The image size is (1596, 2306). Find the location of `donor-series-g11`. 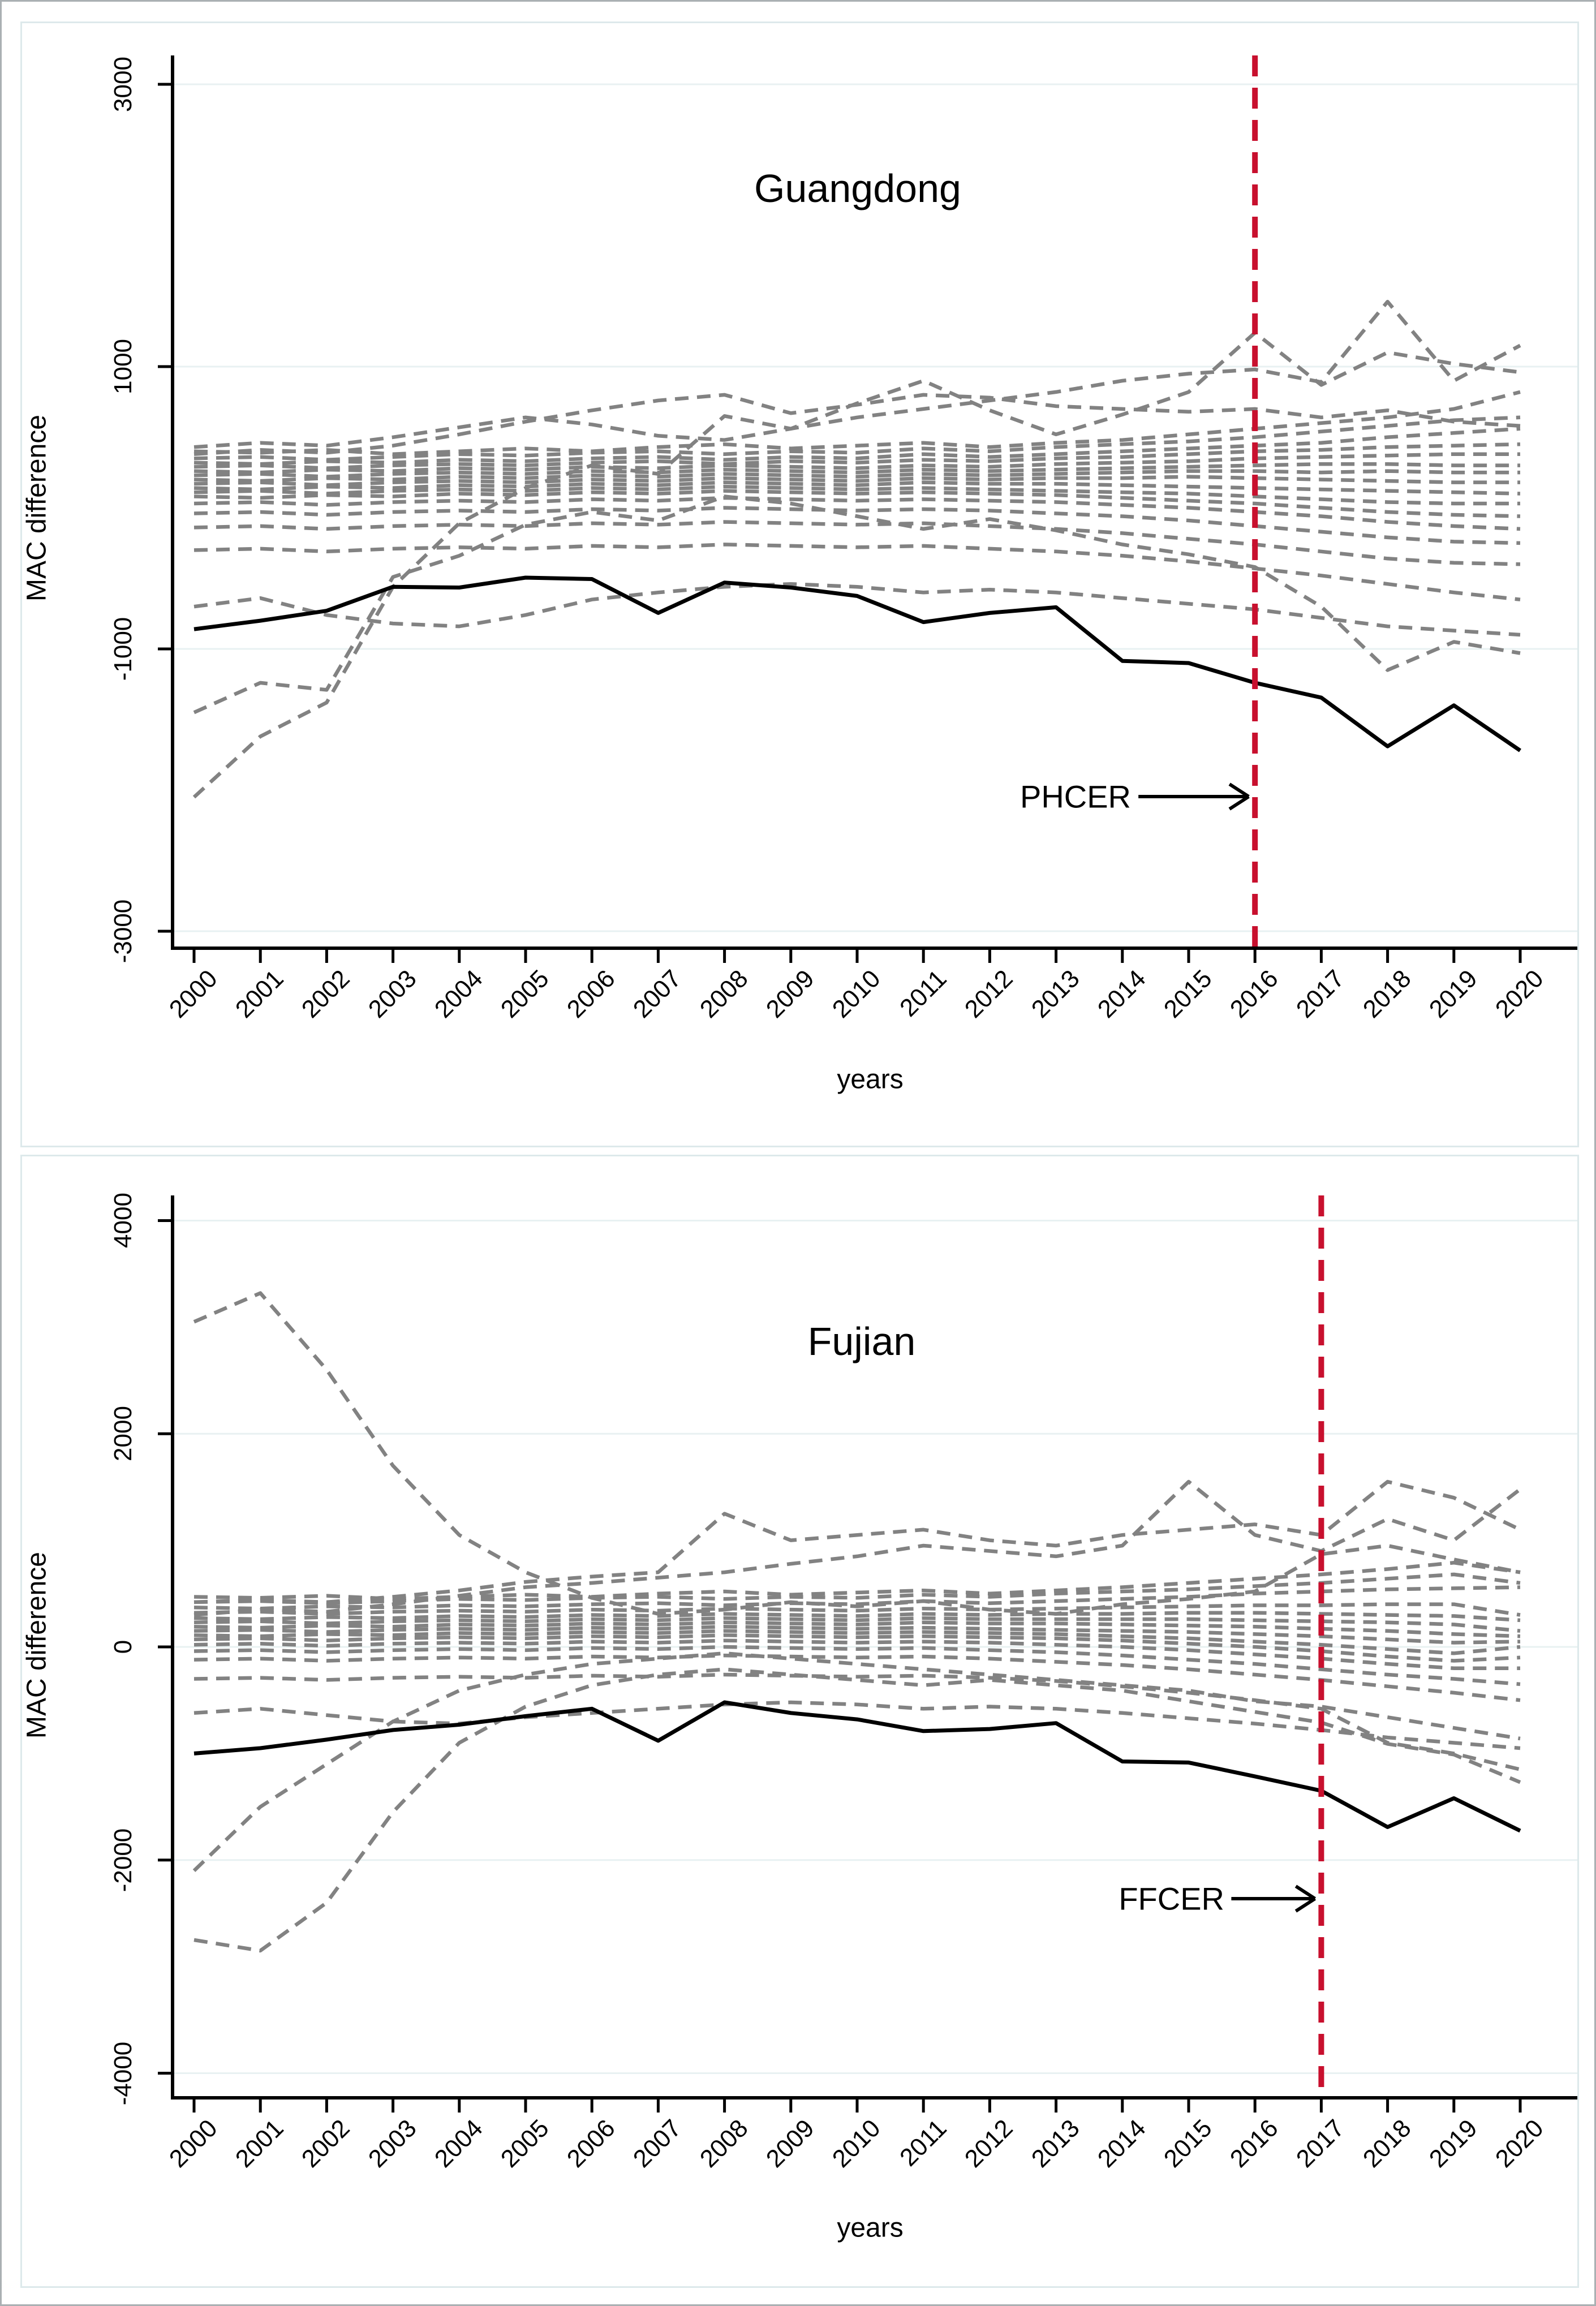

donor-series-g11 is located at coordinates (856, 476).